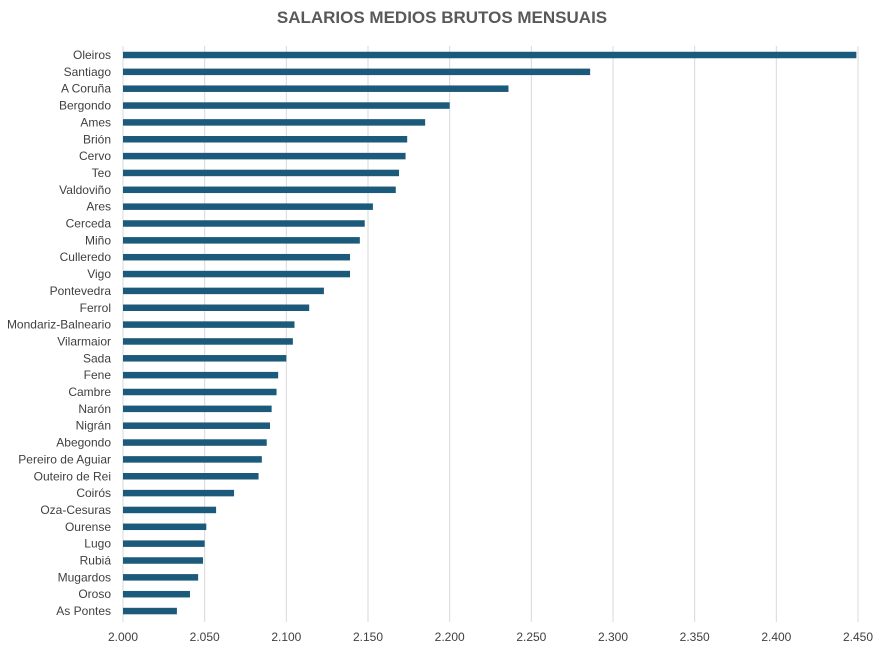  What do you see at coordinates (98, 375) in the screenshot?
I see `category-label: Fene` at bounding box center [98, 375].